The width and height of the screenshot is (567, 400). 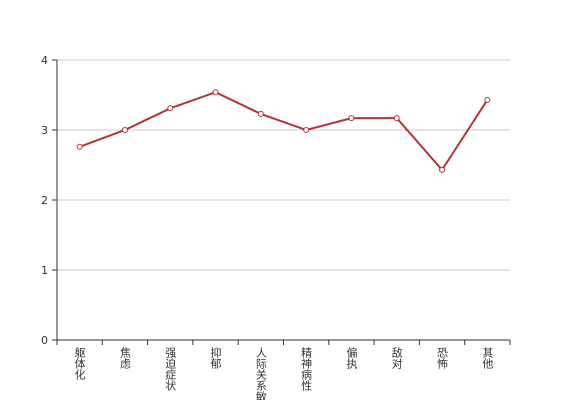 I want to click on y-tick-label: 4, so click(x=44, y=60).